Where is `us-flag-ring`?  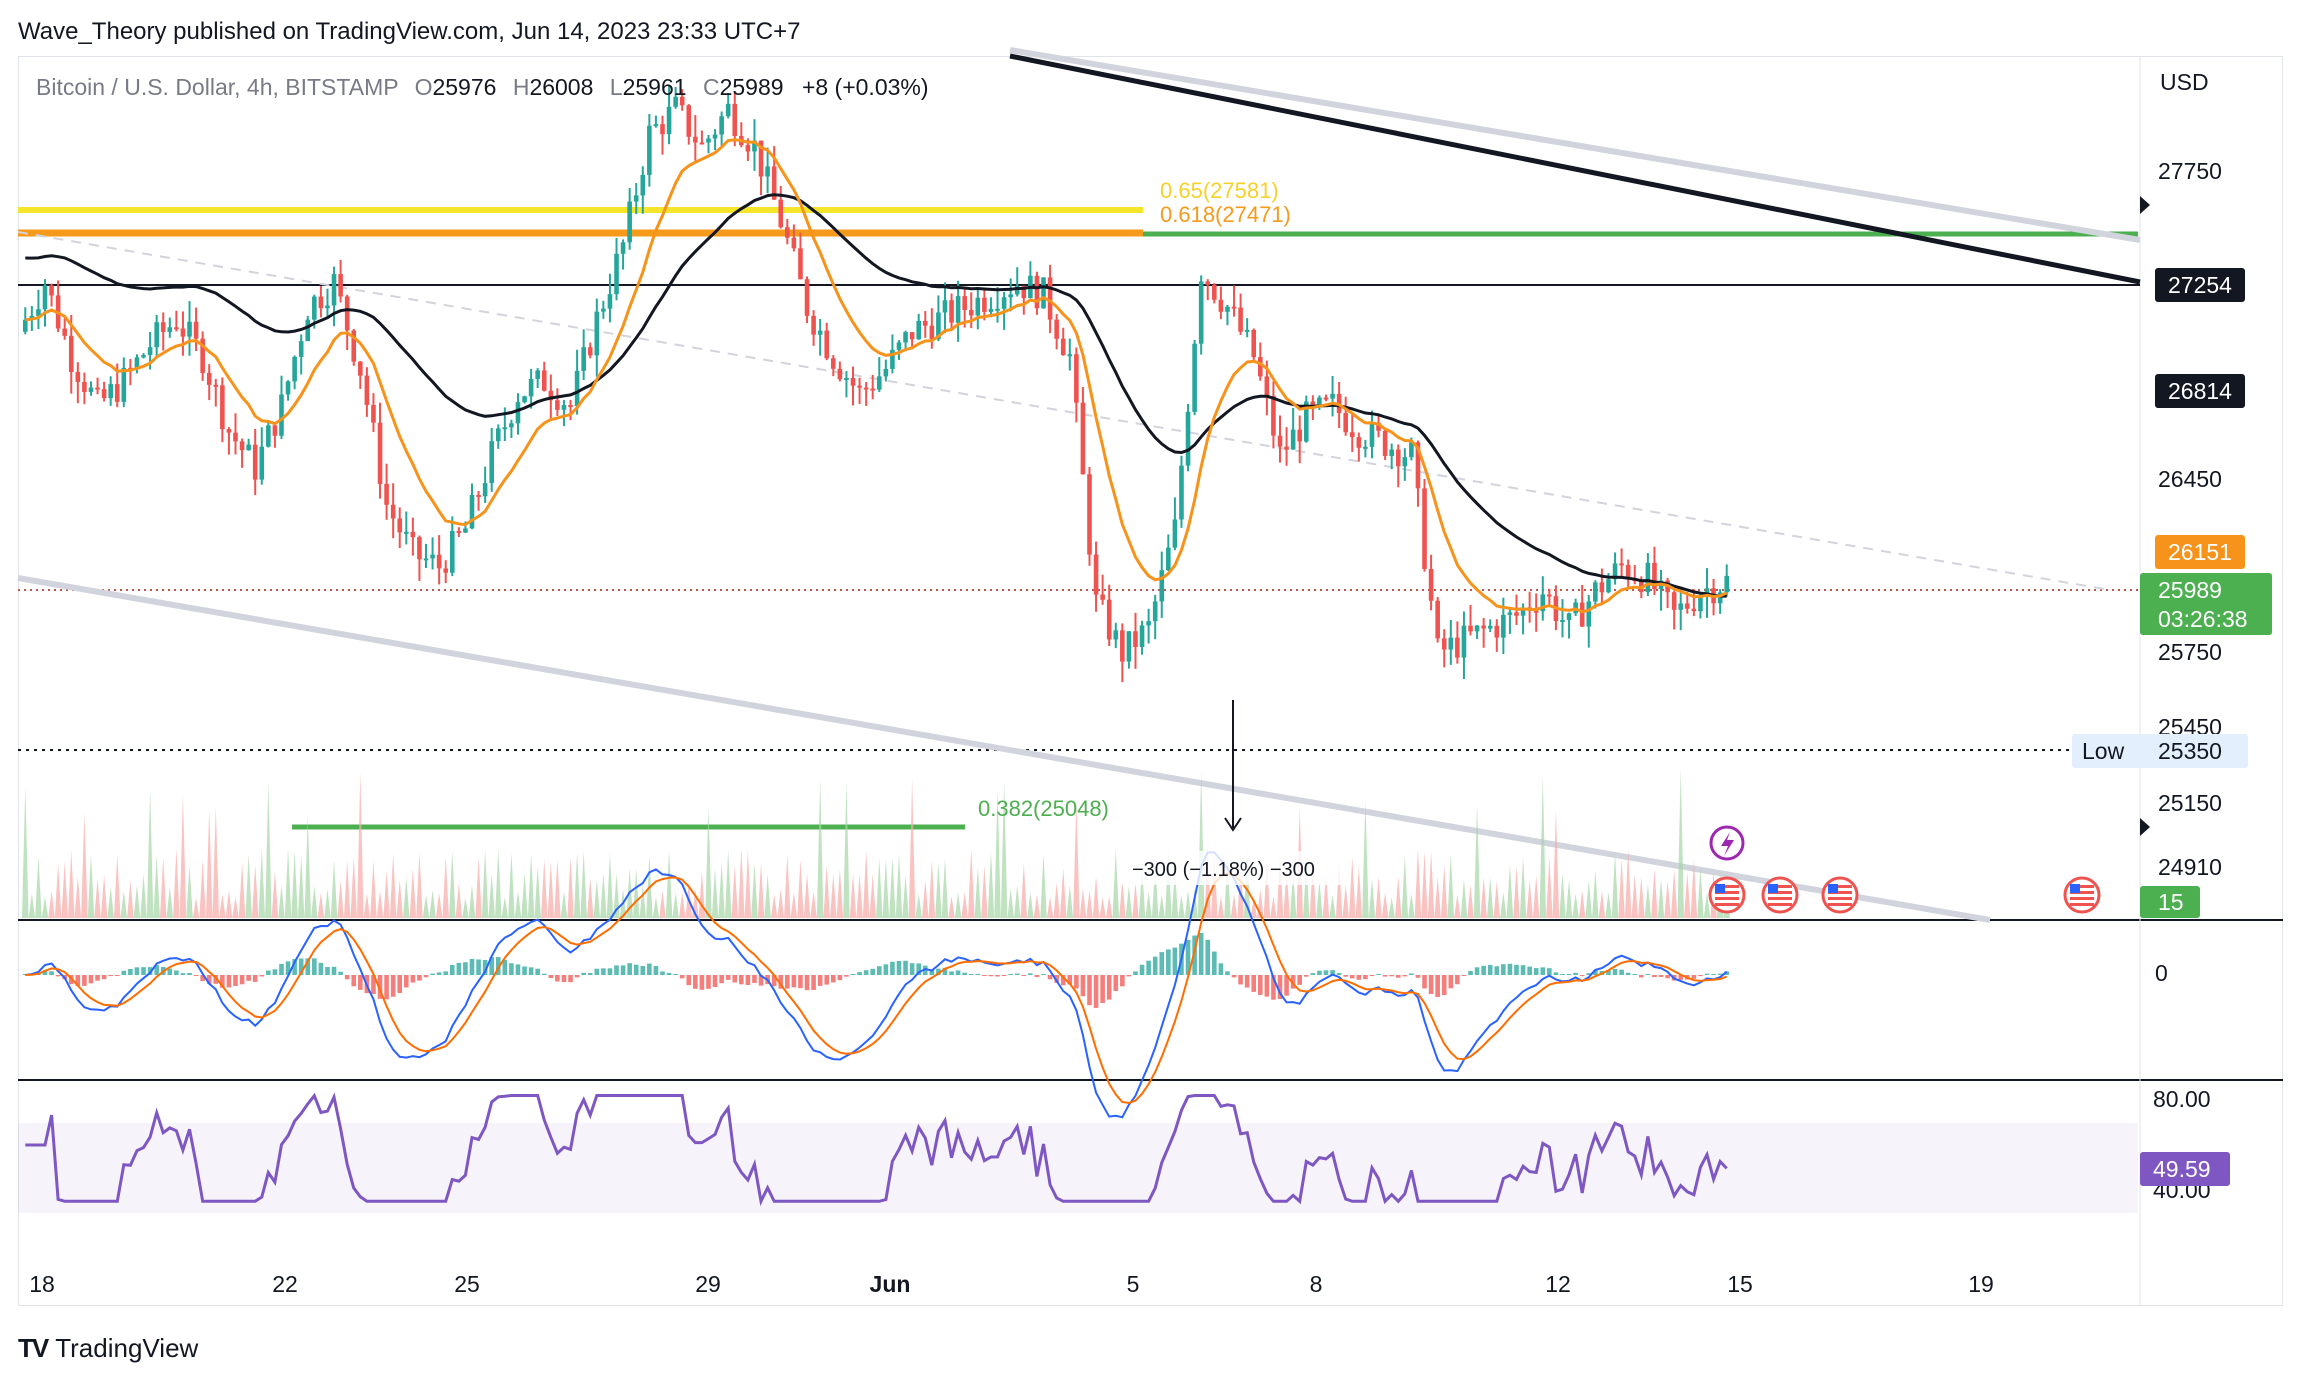 us-flag-ring is located at coordinates (1780, 895).